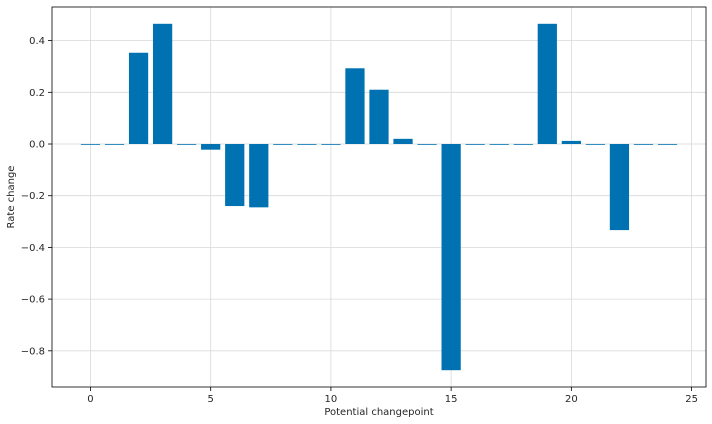 This screenshot has width=712, height=424. I want to click on x-axis-label: Potential changepoint, so click(378, 412).